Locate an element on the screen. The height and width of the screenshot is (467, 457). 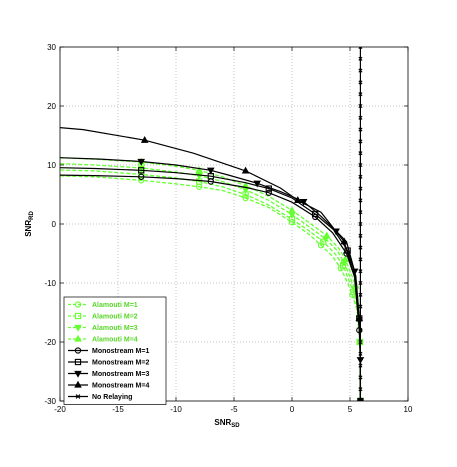
x-tick-label: -15 is located at coordinates (118, 409).